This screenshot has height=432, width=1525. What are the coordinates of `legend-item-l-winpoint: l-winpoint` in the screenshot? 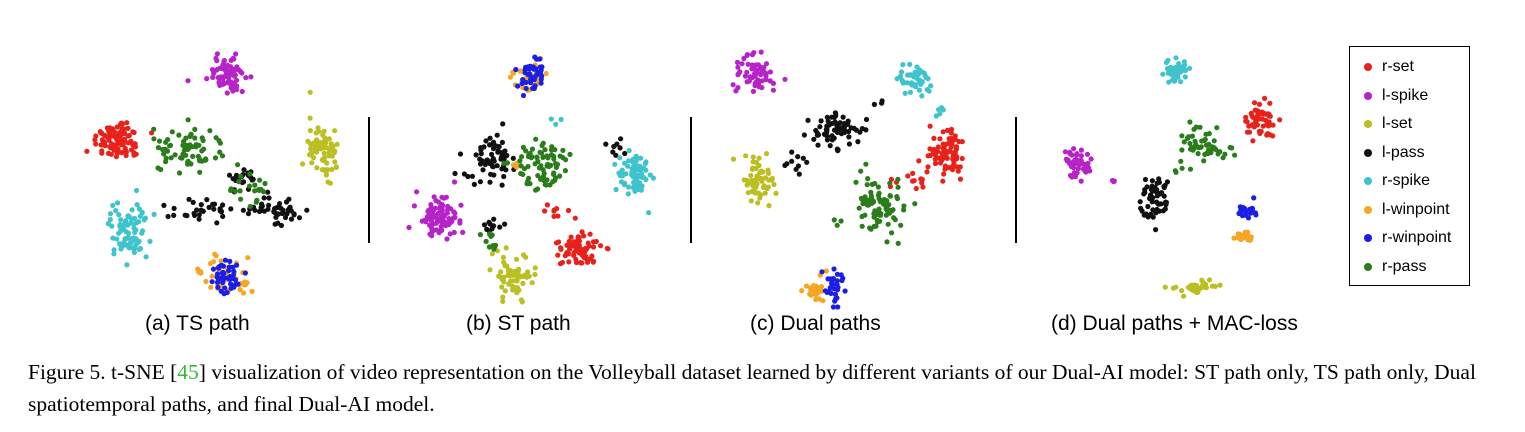 It's located at (1407, 210).